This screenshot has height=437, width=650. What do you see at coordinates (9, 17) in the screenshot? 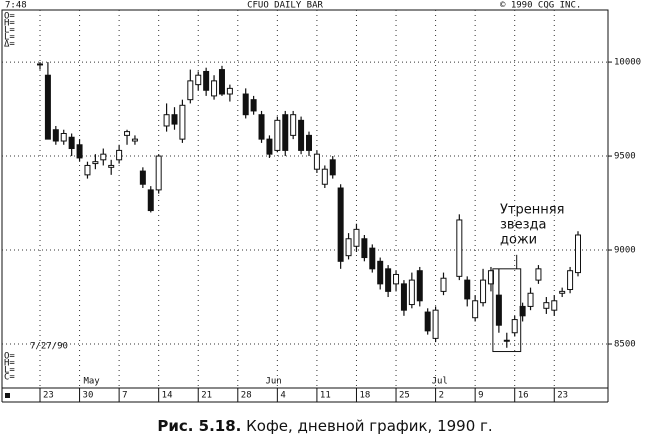
I see `top-label: O=` at bounding box center [9, 17].